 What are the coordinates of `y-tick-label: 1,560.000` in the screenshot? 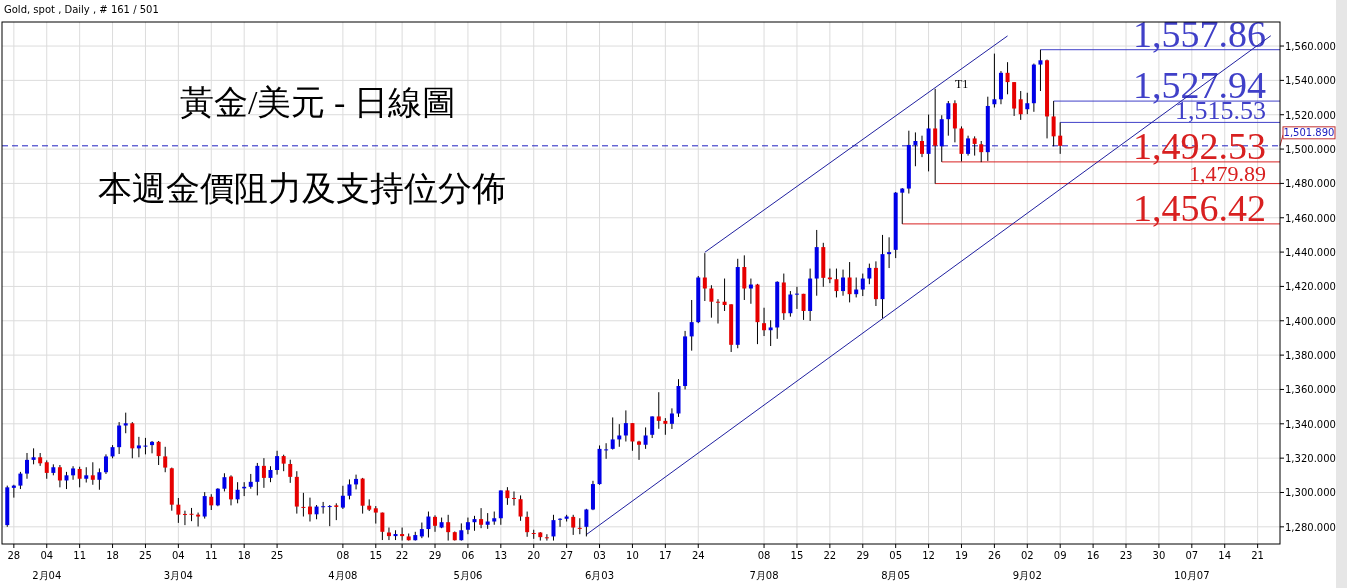 It's located at (1310, 47).